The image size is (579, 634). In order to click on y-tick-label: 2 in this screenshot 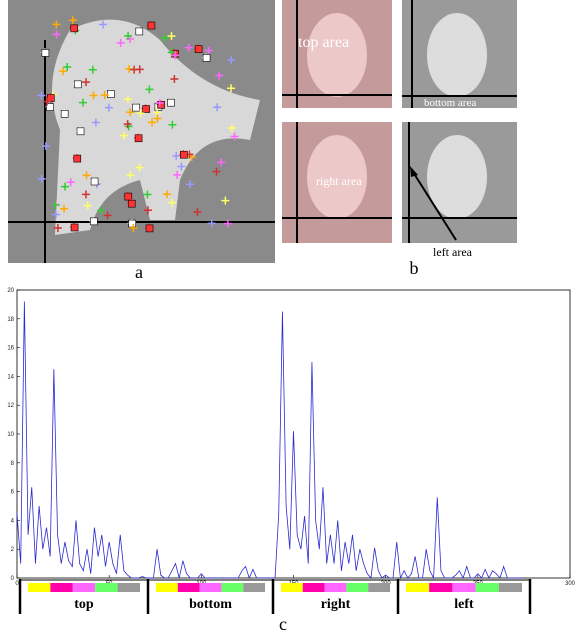, I will do `click(13, 550)`.